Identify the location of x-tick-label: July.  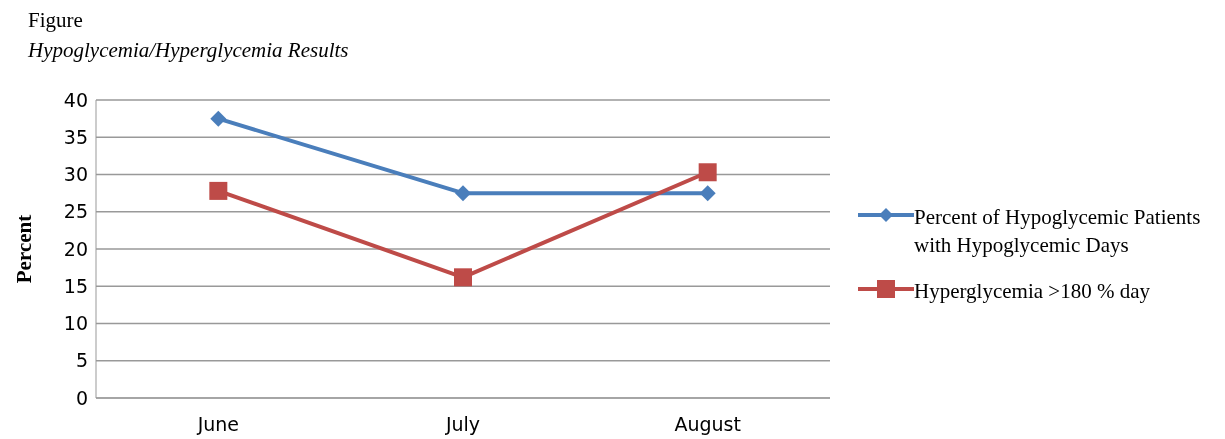
(462, 424).